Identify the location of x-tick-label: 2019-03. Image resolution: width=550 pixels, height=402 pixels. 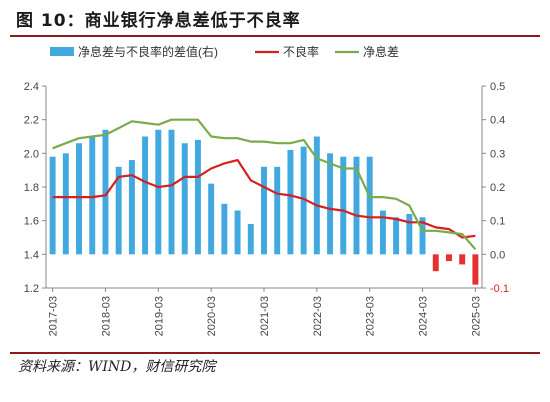
(159, 316).